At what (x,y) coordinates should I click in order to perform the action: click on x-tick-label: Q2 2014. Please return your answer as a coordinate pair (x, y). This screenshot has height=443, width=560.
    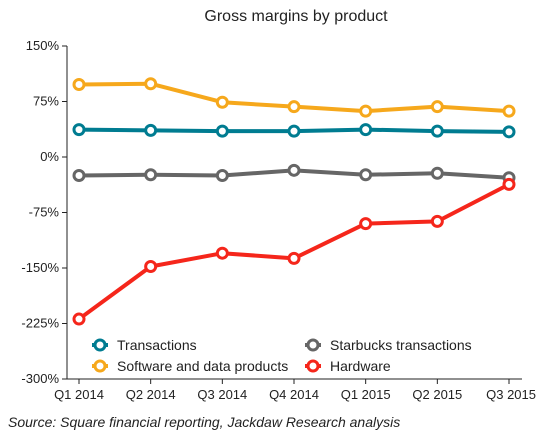
    Looking at the image, I should click on (151, 394).